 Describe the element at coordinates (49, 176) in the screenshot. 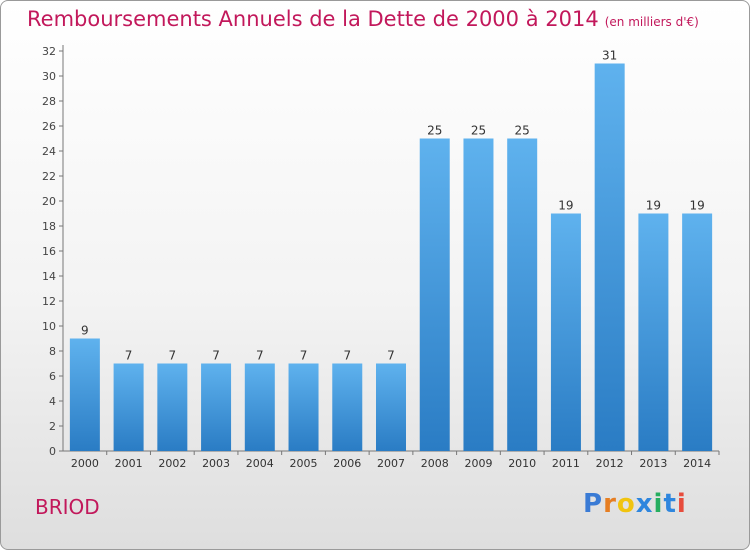

I see `y-tick-label: 22` at that location.